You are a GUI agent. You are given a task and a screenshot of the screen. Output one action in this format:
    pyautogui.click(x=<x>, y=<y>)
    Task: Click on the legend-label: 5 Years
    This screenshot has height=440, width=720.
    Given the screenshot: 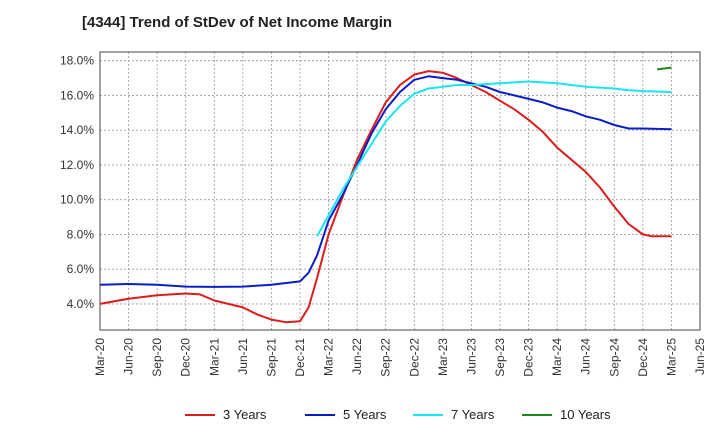 What is the action you would take?
    pyautogui.click(x=365, y=414)
    